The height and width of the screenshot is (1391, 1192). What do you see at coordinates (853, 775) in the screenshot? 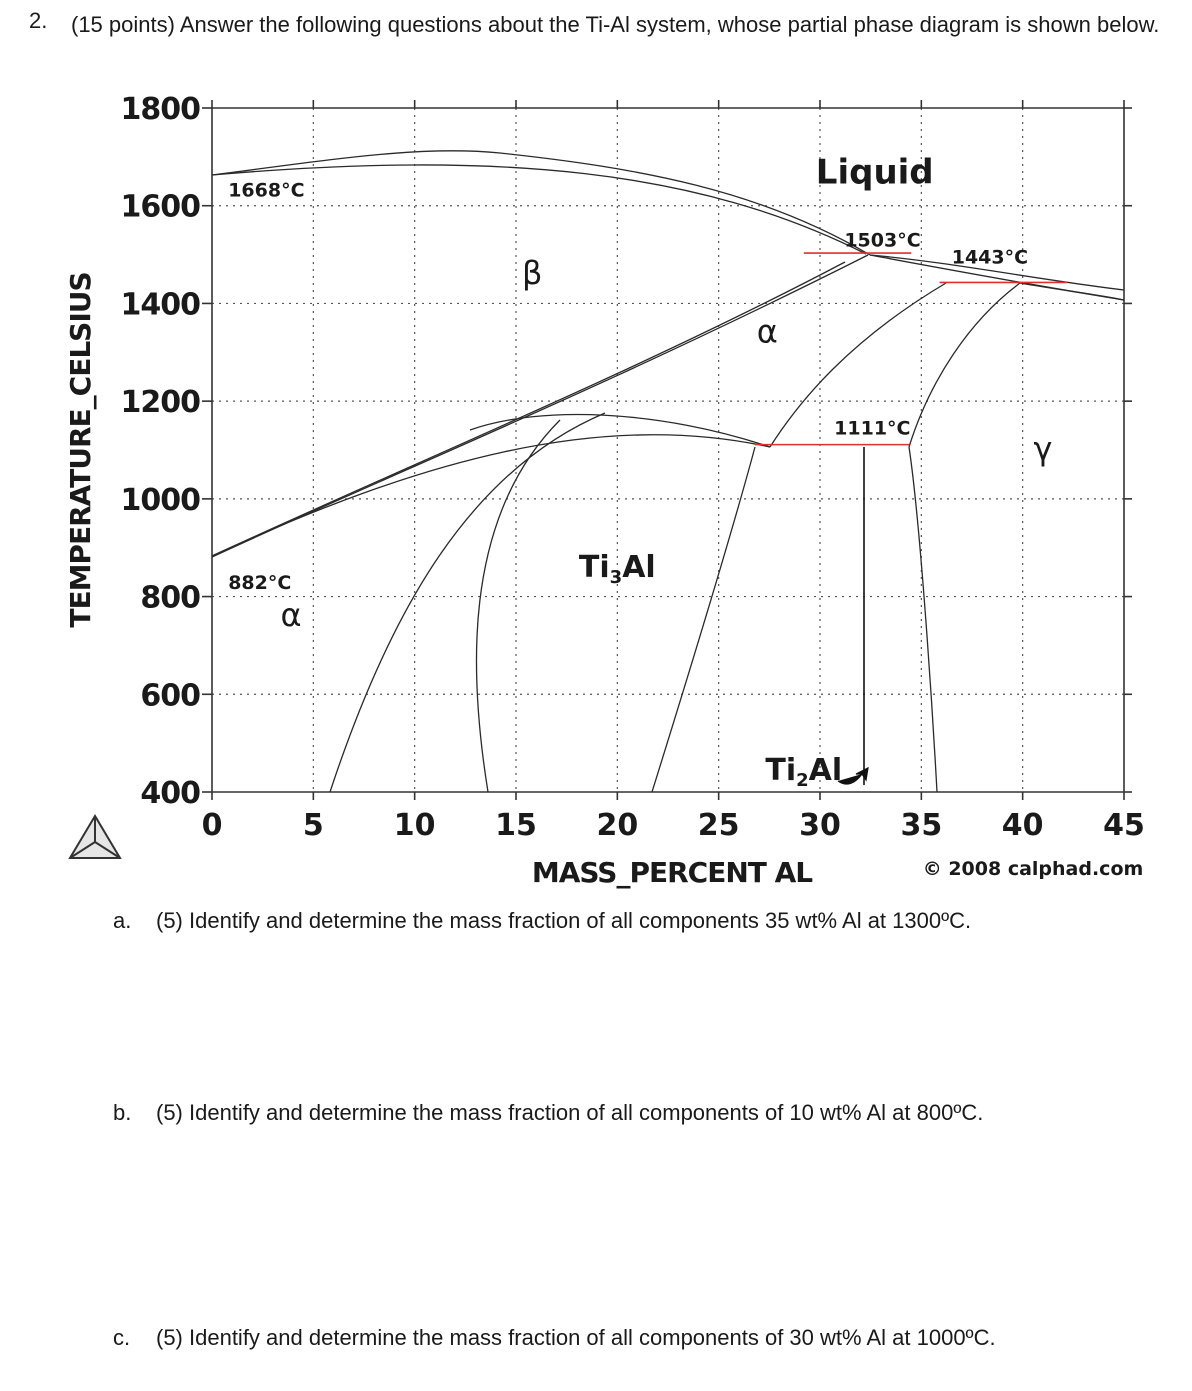
I see `arrow-icon` at bounding box center [853, 775].